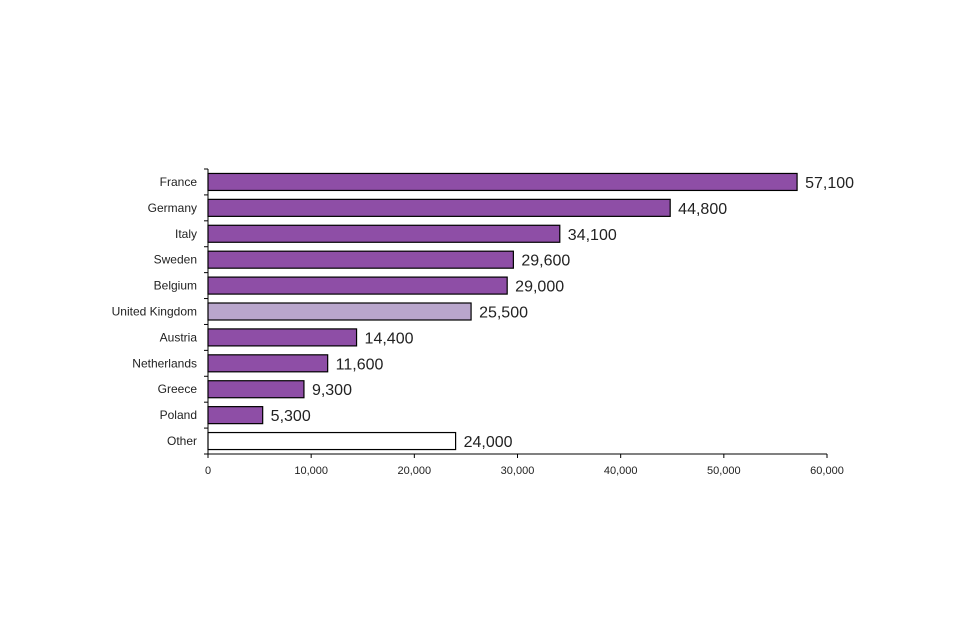 This screenshot has width=960, height=640. What do you see at coordinates (235, 415) in the screenshot?
I see `bar-poland` at bounding box center [235, 415].